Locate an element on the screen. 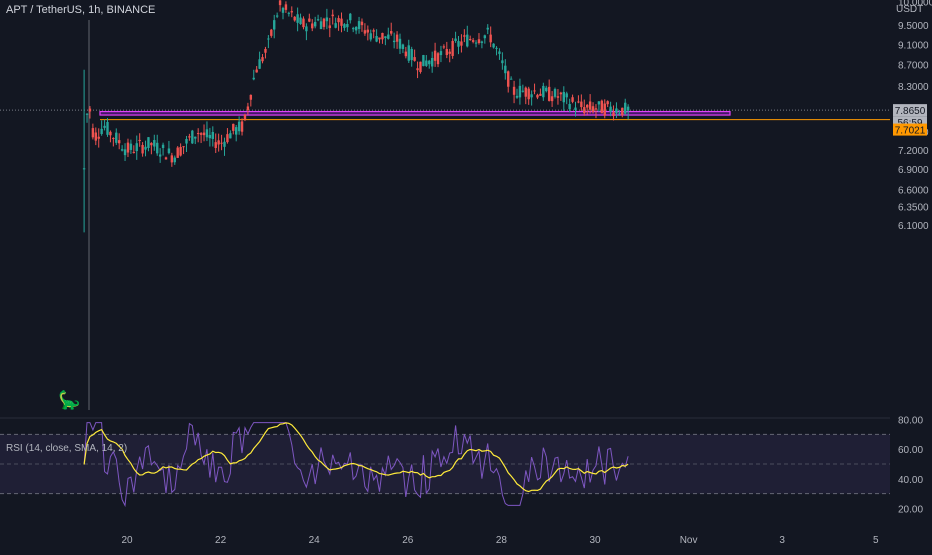  time-tick-label: 20 is located at coordinates (127, 540).